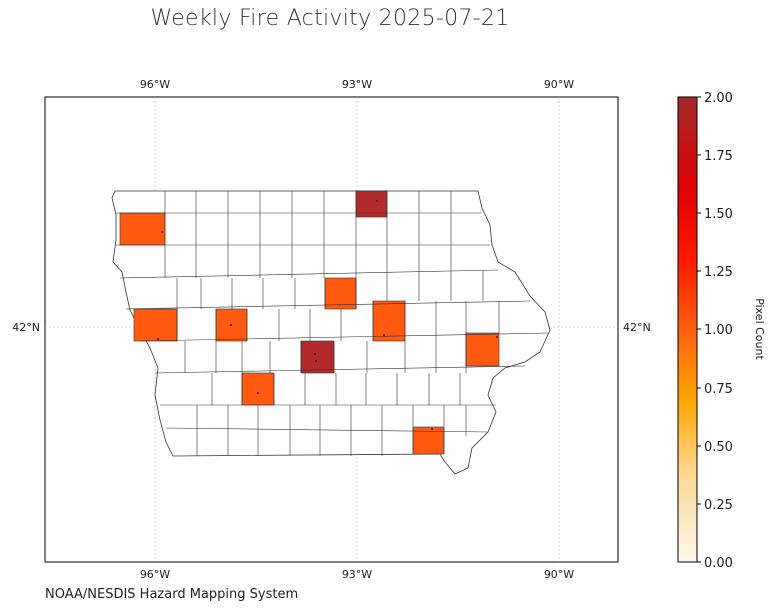 The height and width of the screenshot is (614, 773). What do you see at coordinates (718, 563) in the screenshot?
I see `colorbar-tick-0: 0.00` at bounding box center [718, 563].